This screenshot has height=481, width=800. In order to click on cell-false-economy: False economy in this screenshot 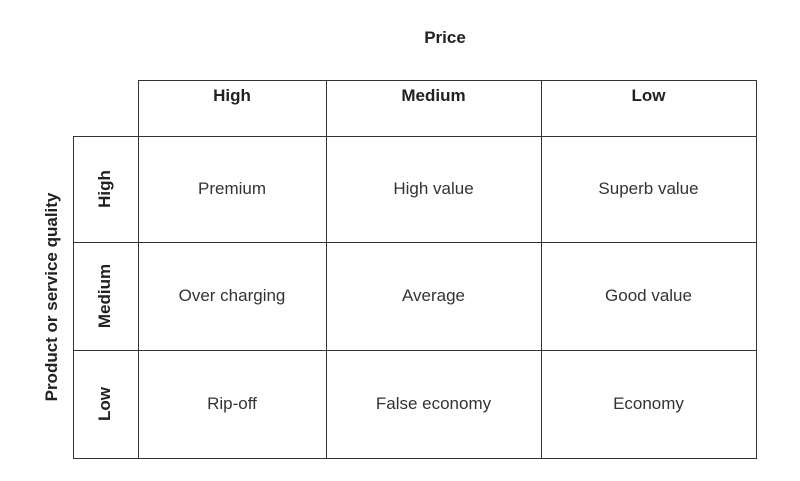, I will do `click(433, 403)`.